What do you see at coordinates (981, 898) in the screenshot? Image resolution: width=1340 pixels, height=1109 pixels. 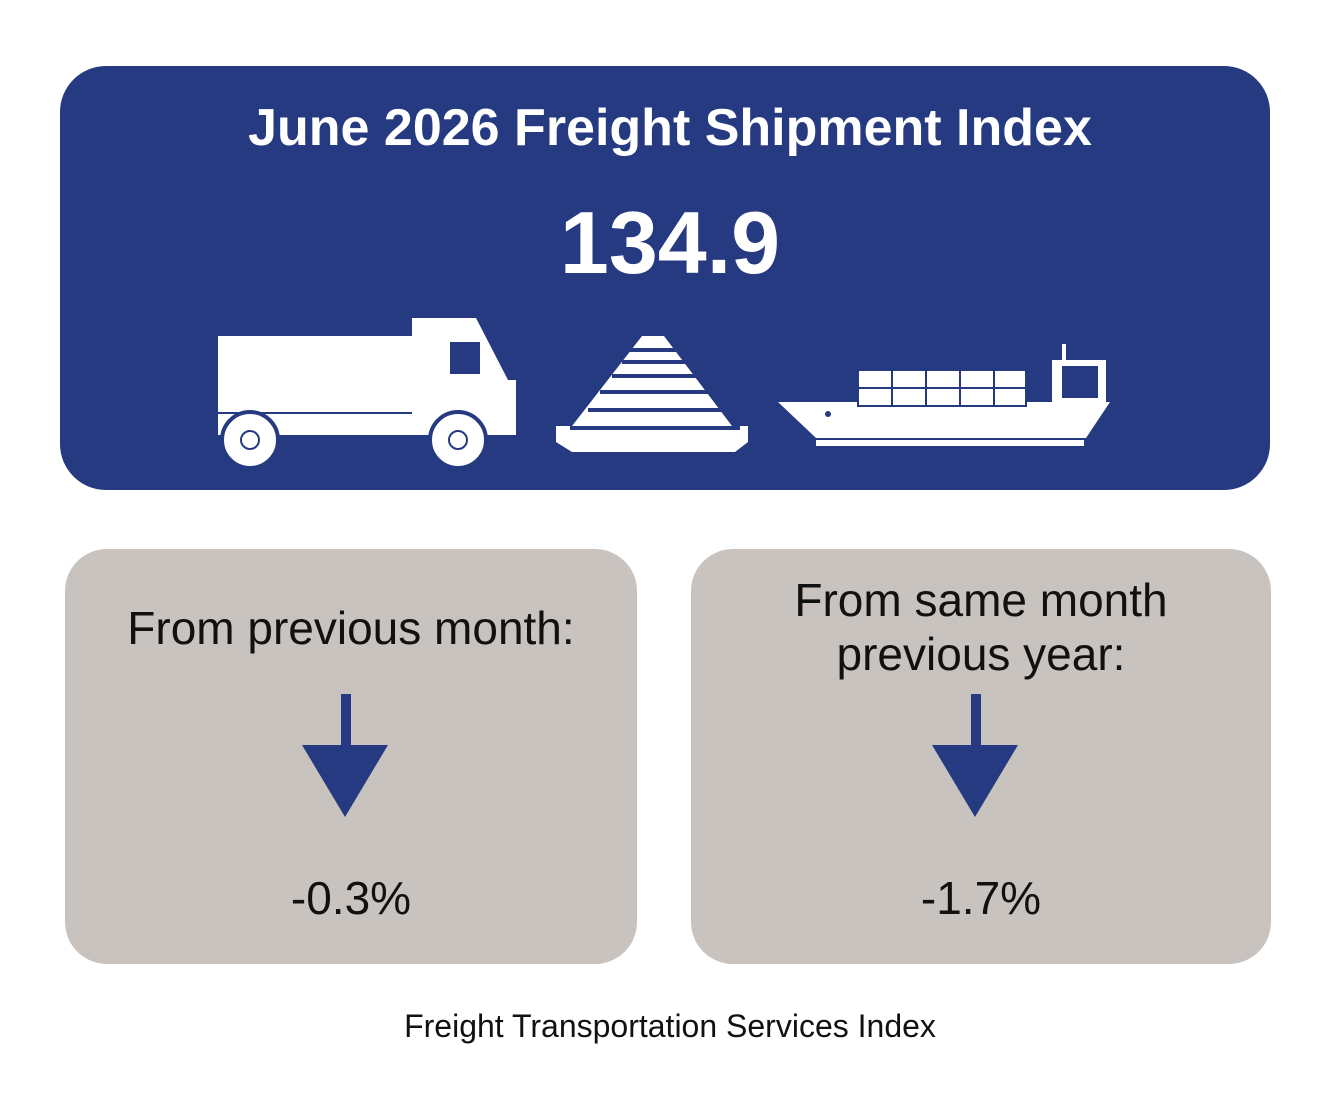 I see `card-value: -1.7%` at bounding box center [981, 898].